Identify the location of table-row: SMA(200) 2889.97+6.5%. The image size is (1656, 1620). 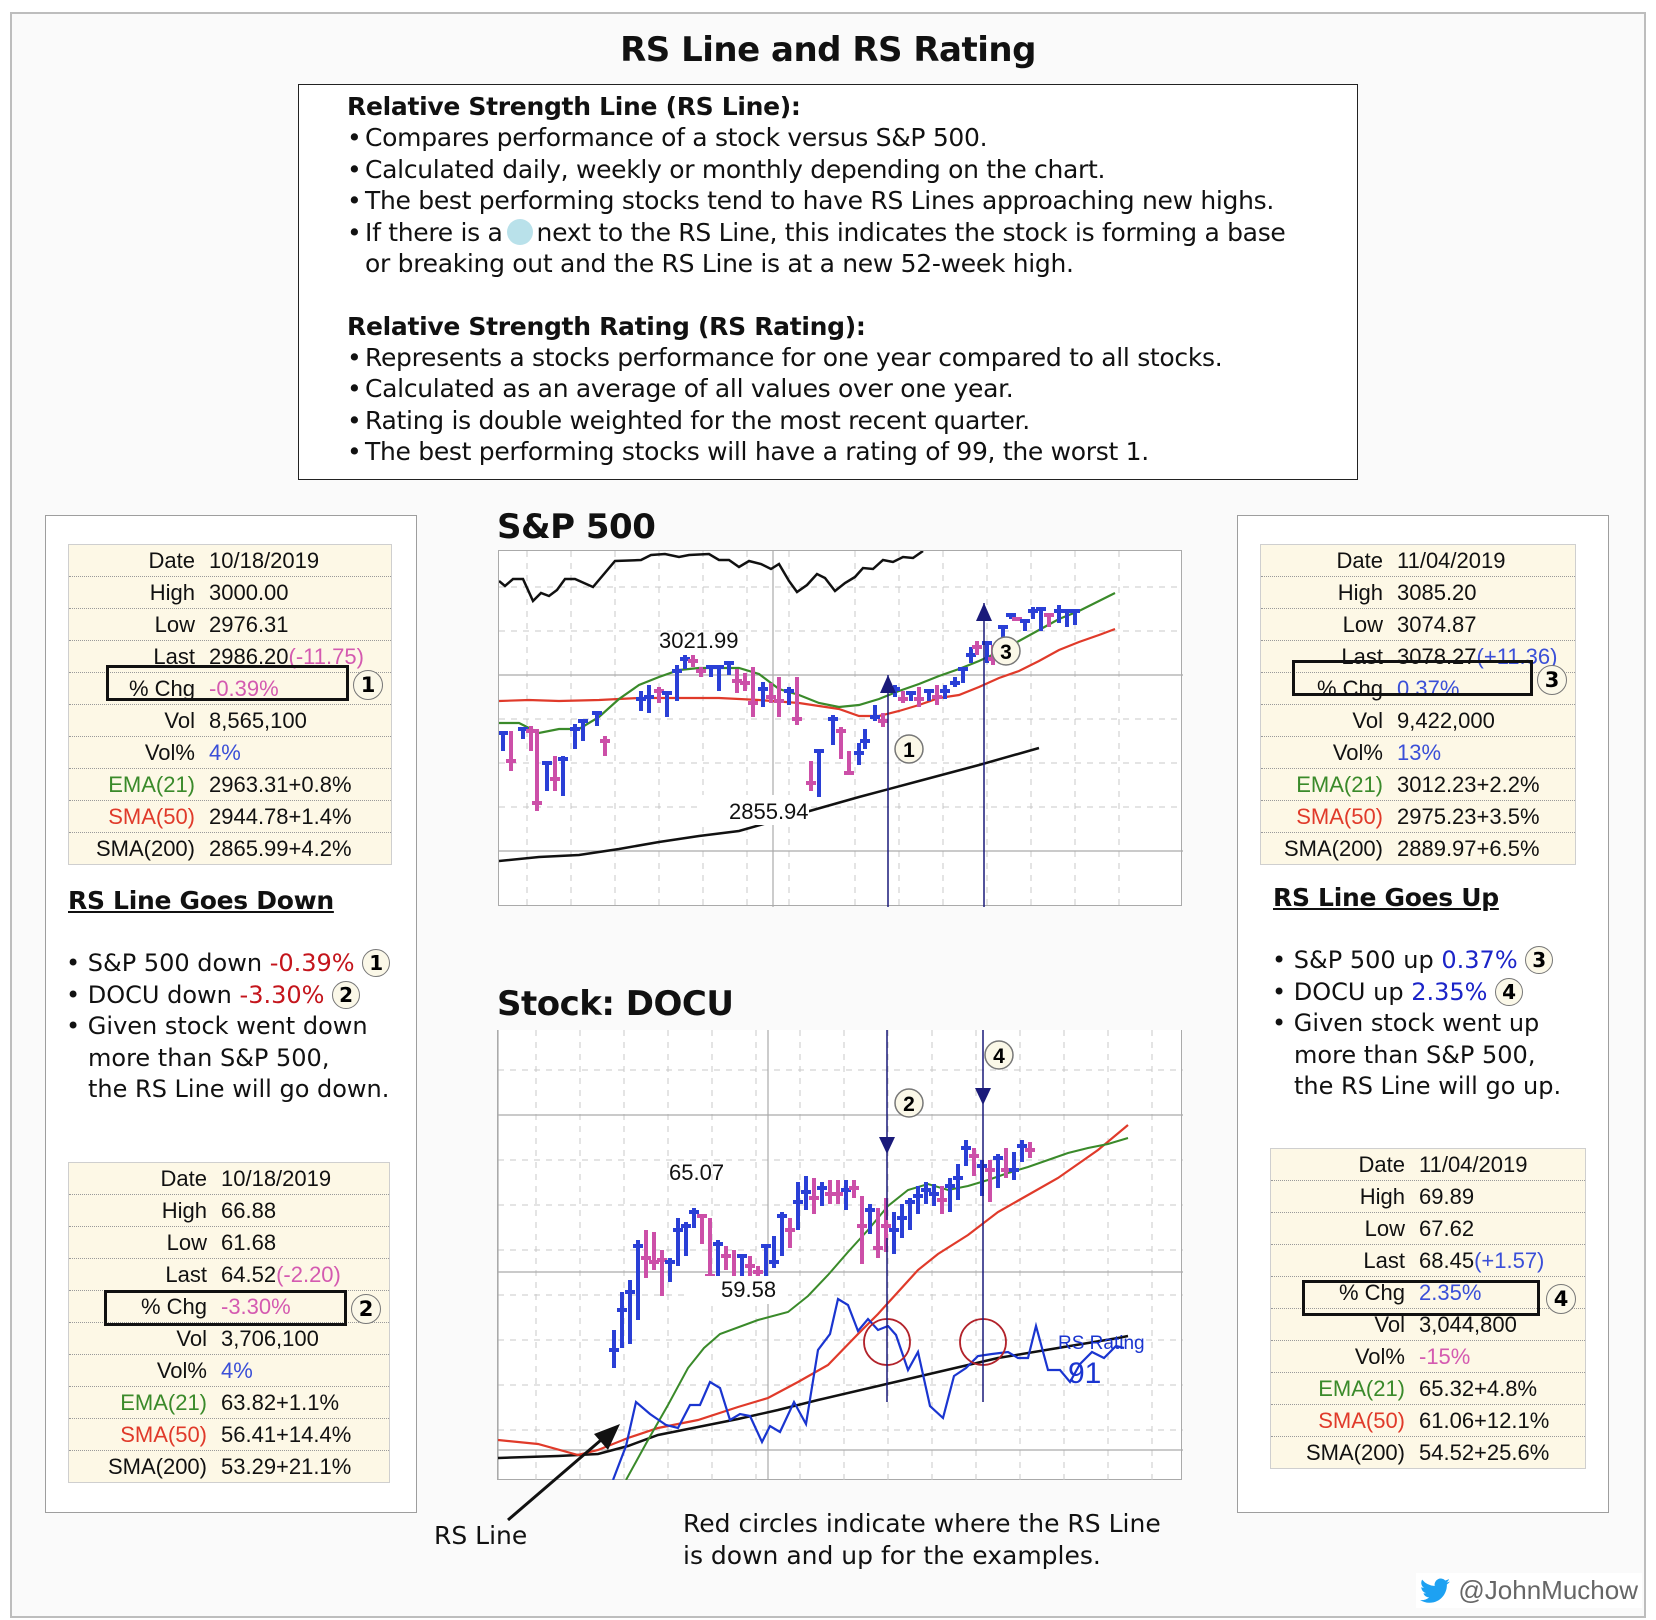
(1411, 848).